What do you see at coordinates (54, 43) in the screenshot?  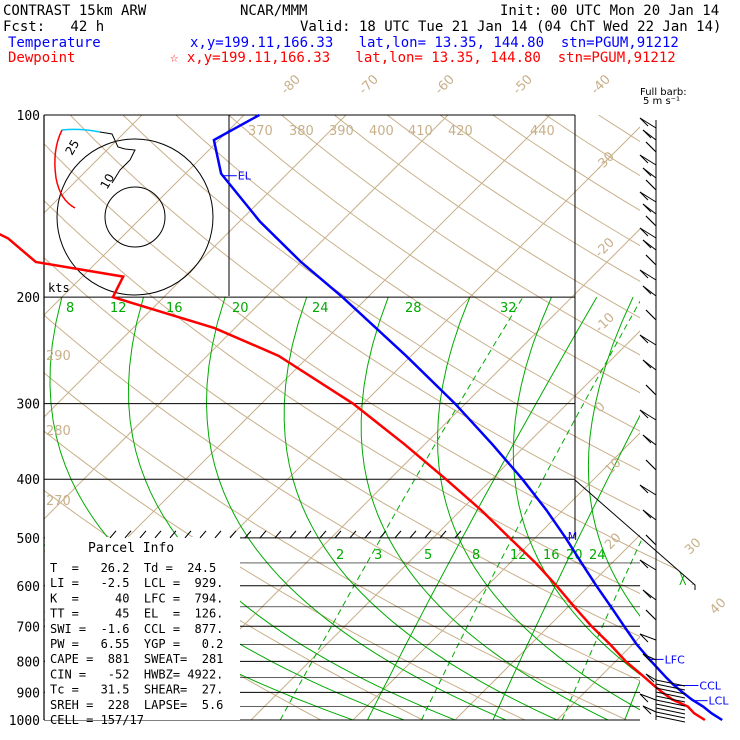 I see `temperature-legend: Temperature` at bounding box center [54, 43].